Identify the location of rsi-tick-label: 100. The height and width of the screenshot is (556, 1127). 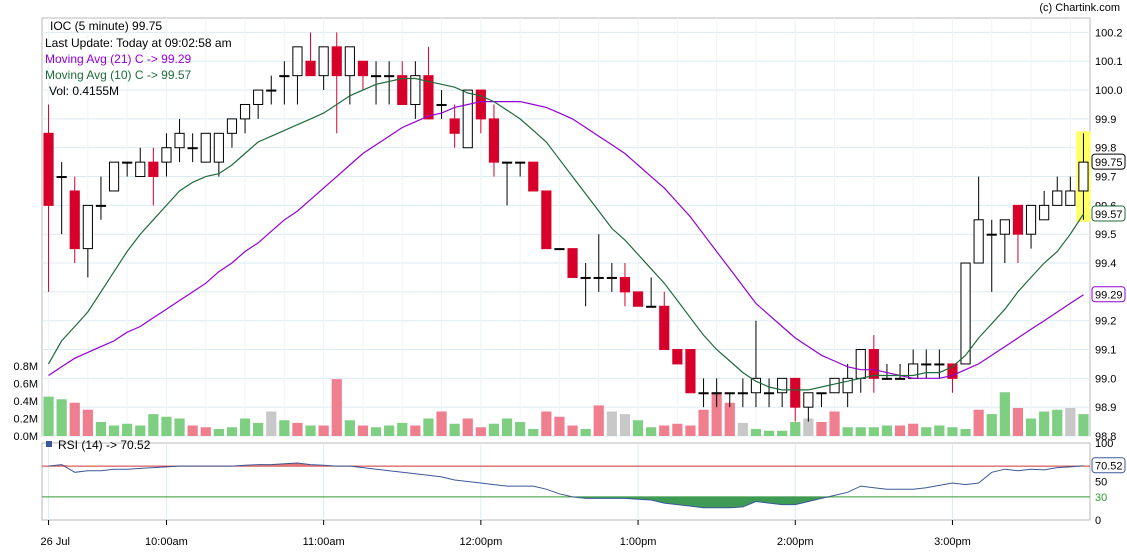
(1104, 444).